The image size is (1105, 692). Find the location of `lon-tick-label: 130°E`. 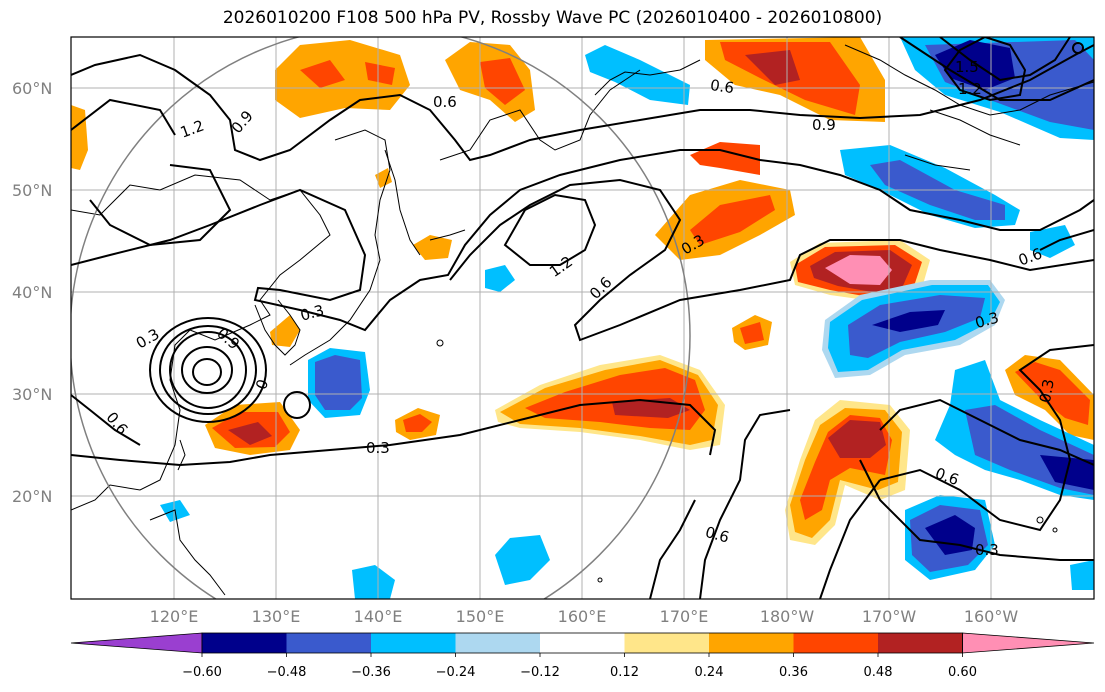

lon-tick-label: 130°E is located at coordinates (276, 616).